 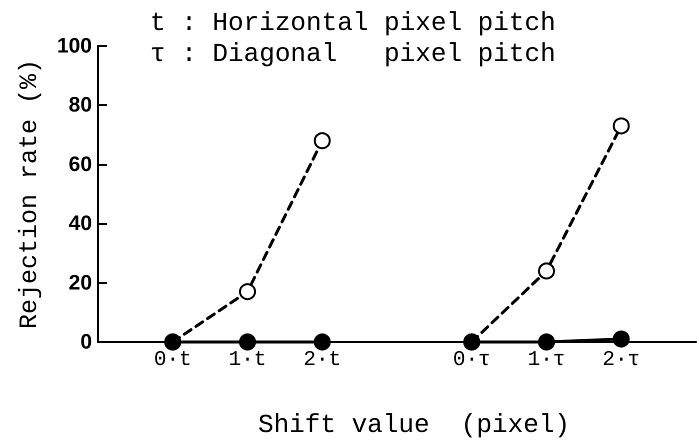 What do you see at coordinates (621, 360) in the screenshot?
I see `x-tick-label: 2·τ` at bounding box center [621, 360].